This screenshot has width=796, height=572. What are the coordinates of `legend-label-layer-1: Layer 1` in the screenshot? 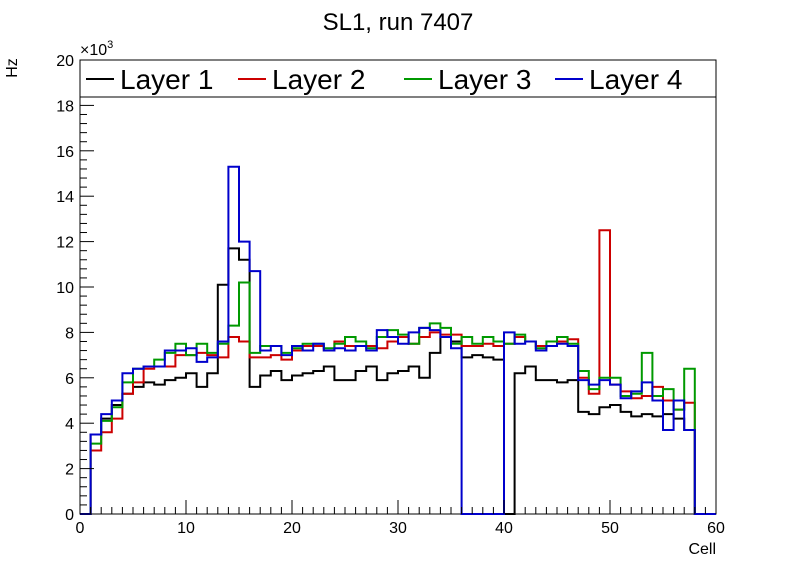 It's located at (166, 79).